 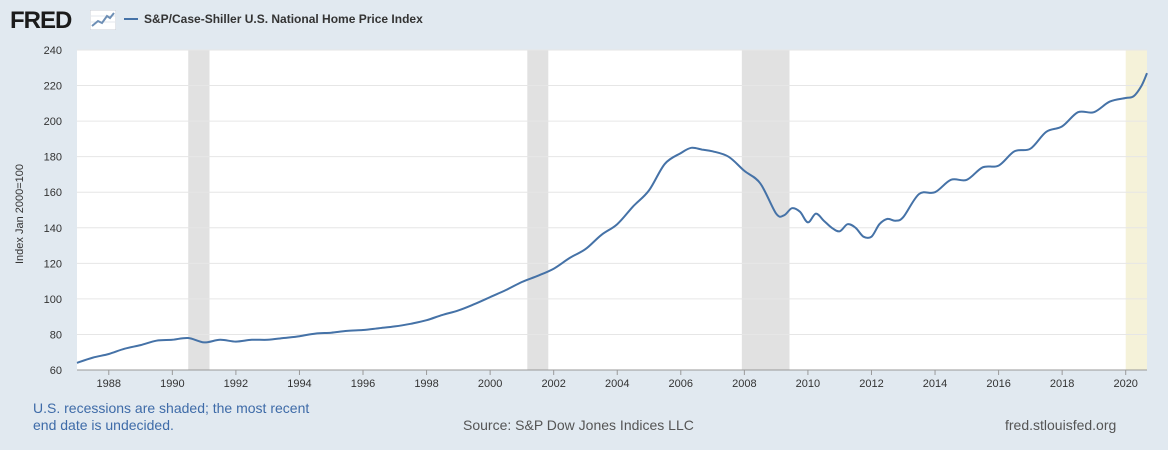 What do you see at coordinates (871, 384) in the screenshot?
I see `x-tick-label: 2012` at bounding box center [871, 384].